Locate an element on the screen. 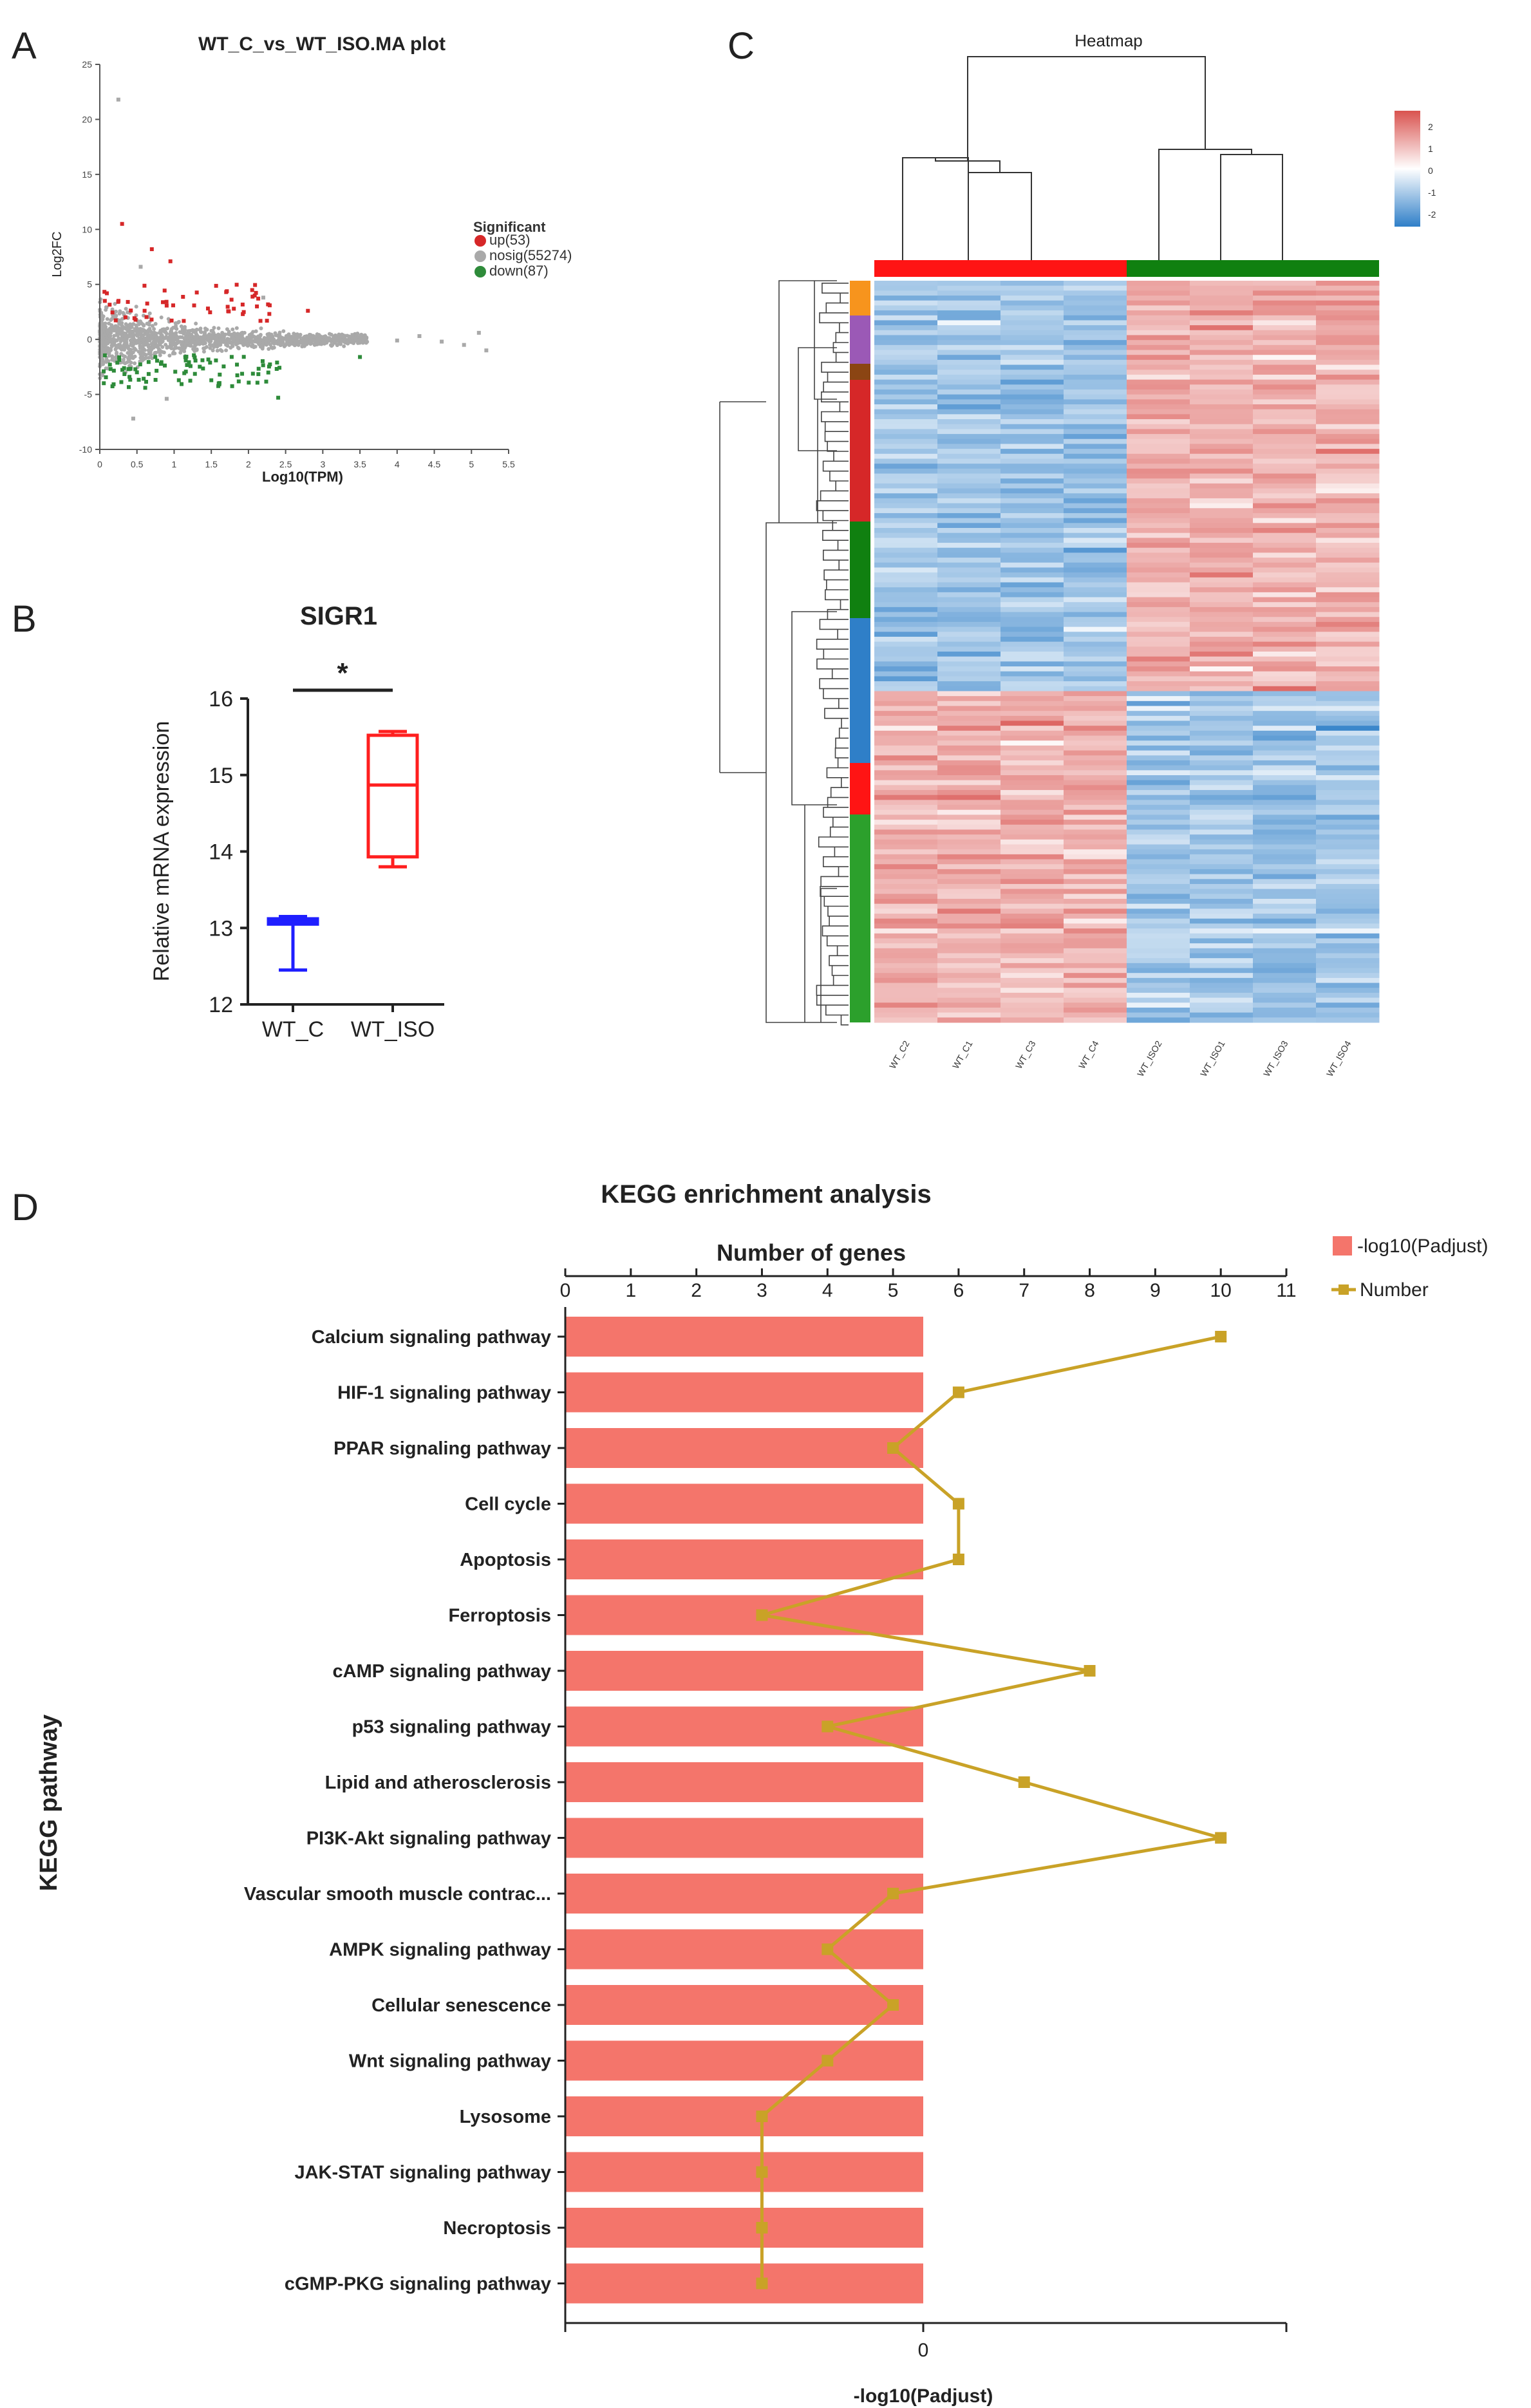 The width and height of the screenshot is (1531, 2408). ma-point-outlier is located at coordinates (122, 223).